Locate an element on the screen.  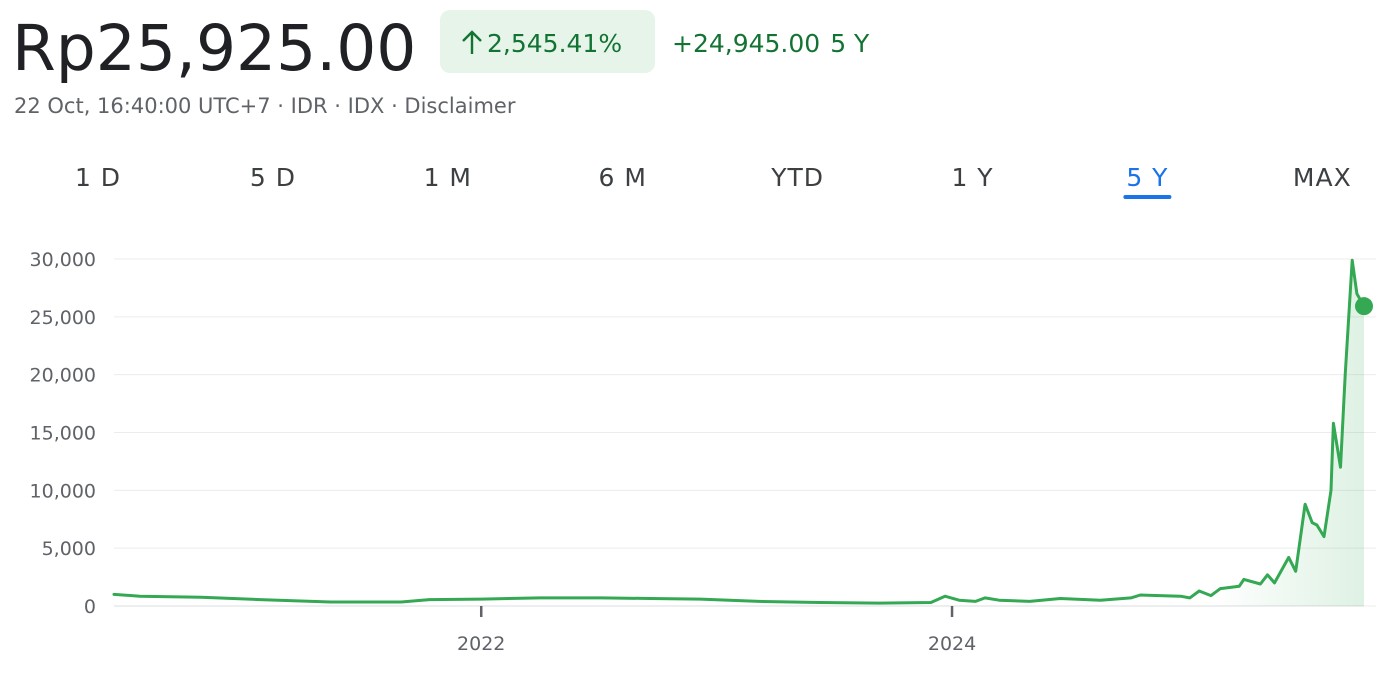
change-period: 5 Y is located at coordinates (850, 43).